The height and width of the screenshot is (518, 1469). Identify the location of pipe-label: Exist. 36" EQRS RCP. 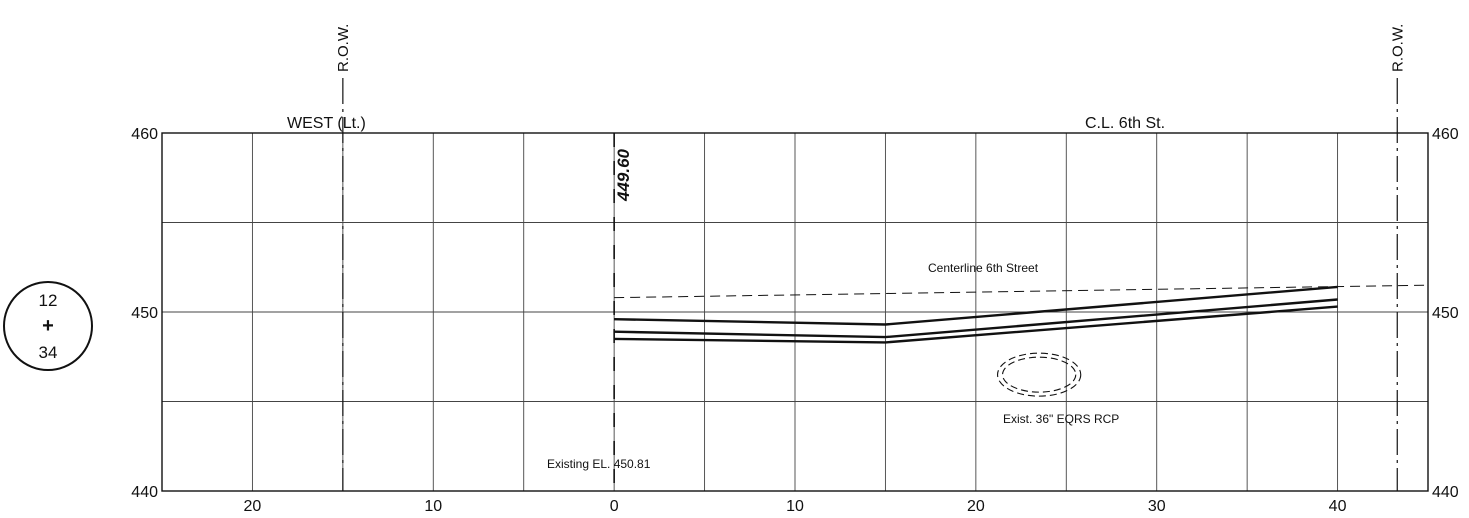
(1061, 419).